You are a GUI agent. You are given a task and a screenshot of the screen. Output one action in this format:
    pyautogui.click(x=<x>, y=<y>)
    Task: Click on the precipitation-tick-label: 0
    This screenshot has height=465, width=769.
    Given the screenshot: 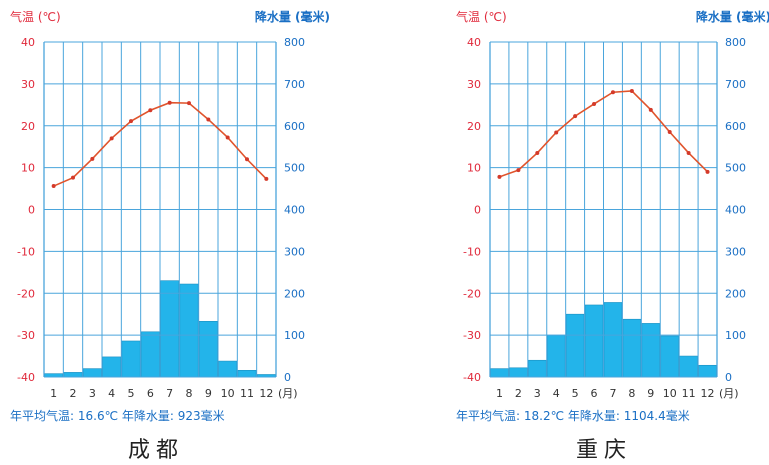 What is the action you would take?
    pyautogui.click(x=287, y=377)
    